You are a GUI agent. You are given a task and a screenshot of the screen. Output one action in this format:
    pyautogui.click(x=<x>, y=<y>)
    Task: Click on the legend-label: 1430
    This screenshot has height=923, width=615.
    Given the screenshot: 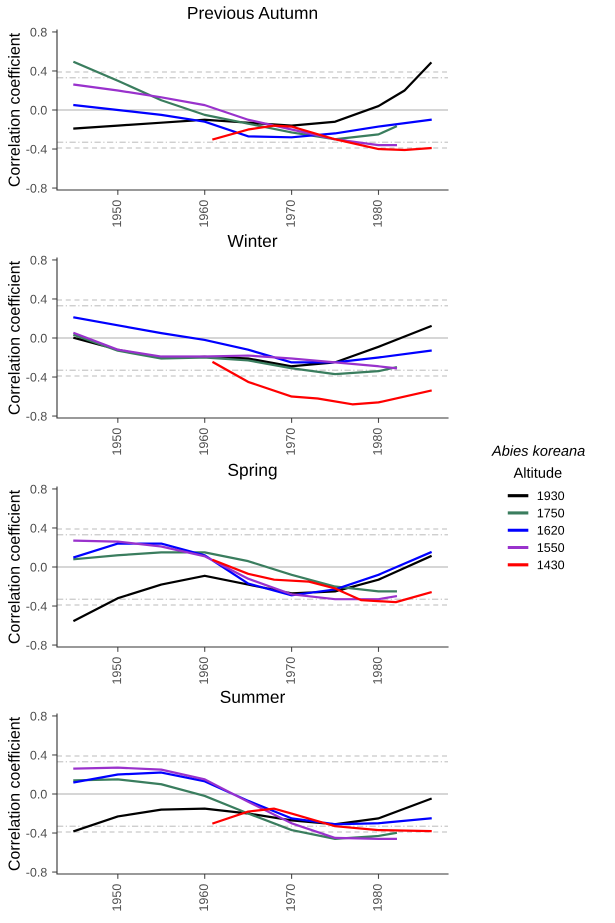 What is the action you would take?
    pyautogui.click(x=551, y=565)
    